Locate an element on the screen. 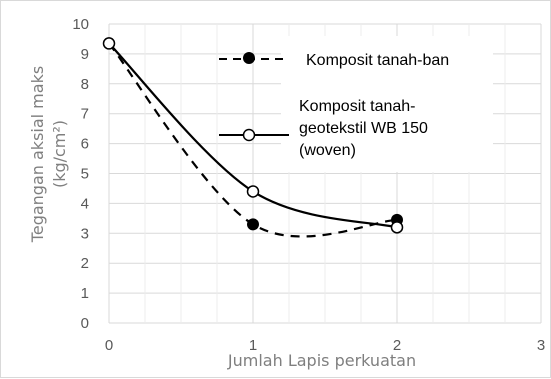 Image resolution: width=551 pixels, height=379 pixels. y-tick-label: 1 is located at coordinates (85, 293).